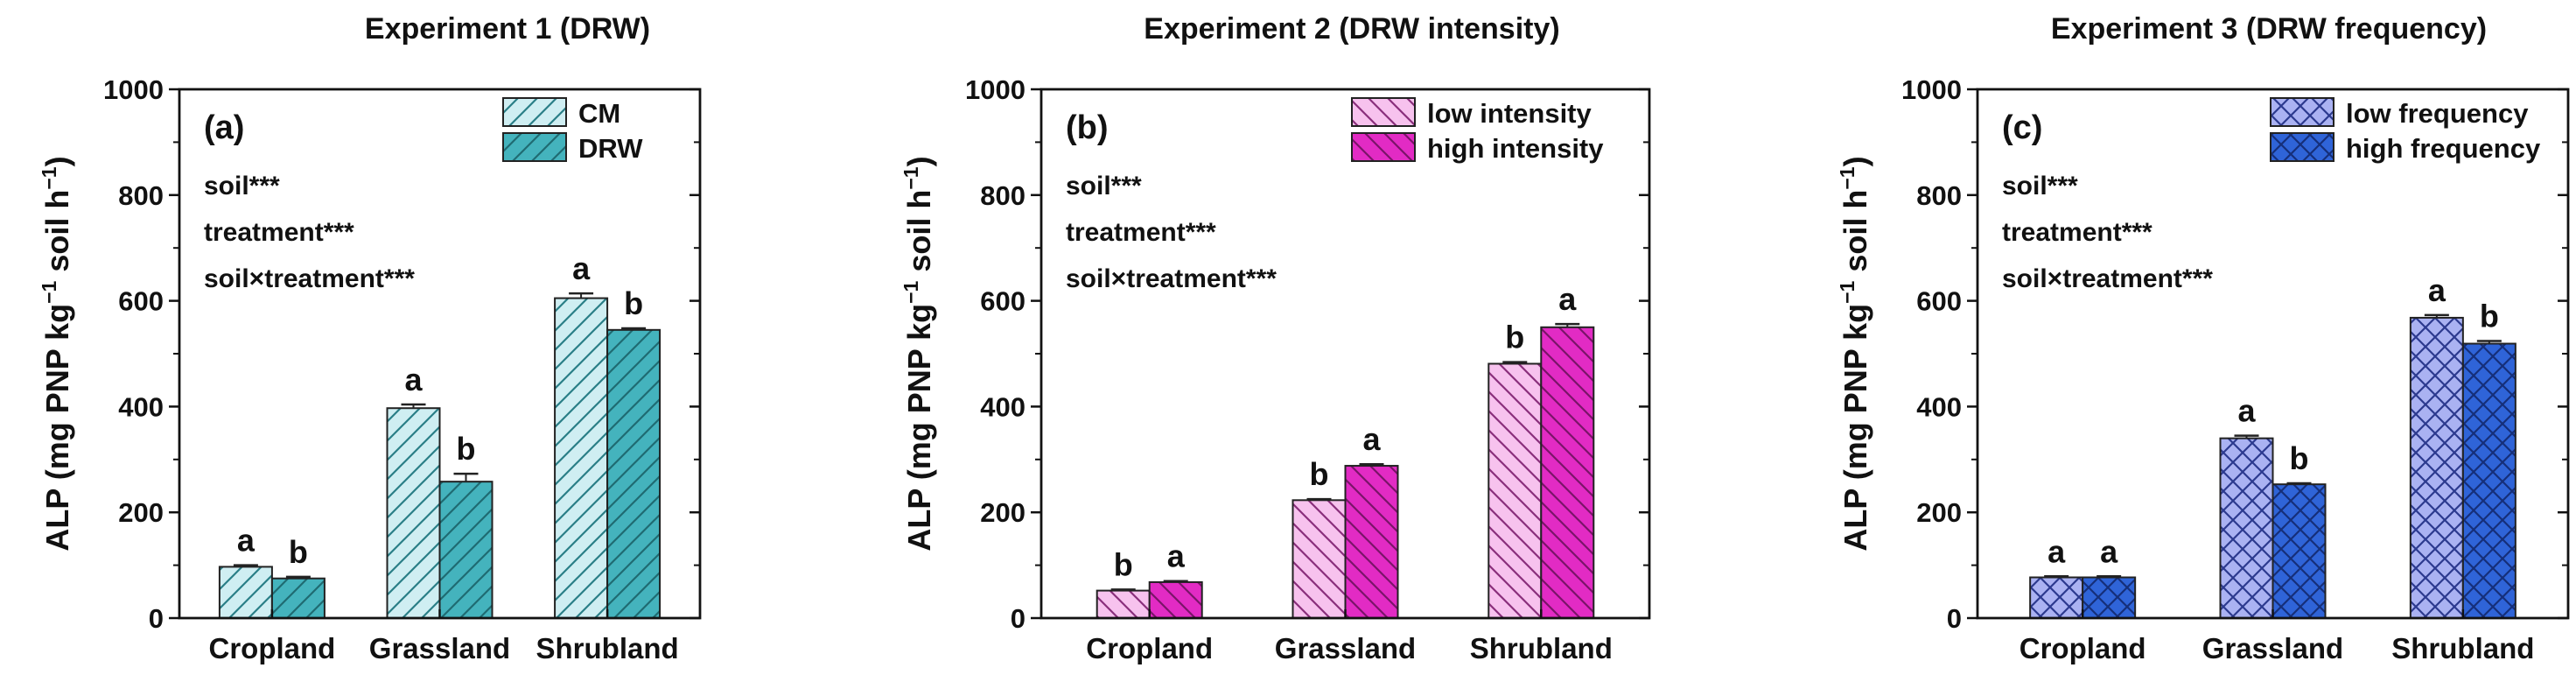  What do you see at coordinates (599, 113) in the screenshot?
I see `legend-label: CM` at bounding box center [599, 113].